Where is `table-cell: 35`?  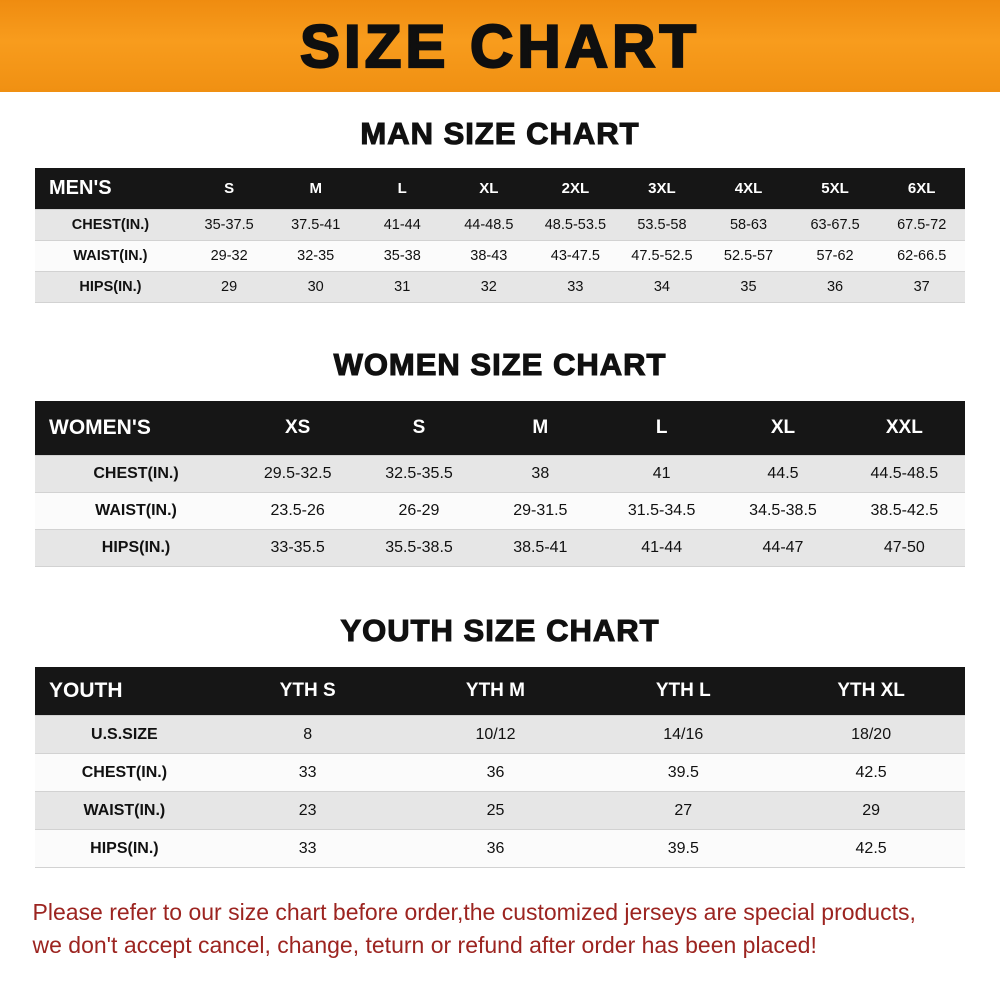 table-cell: 35 is located at coordinates (748, 287).